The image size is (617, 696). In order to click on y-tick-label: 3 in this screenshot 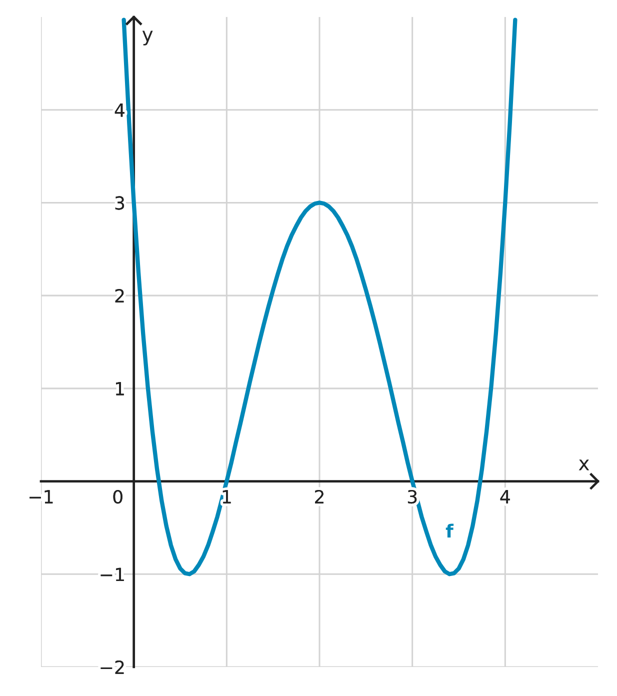, I will do `click(119, 203)`.